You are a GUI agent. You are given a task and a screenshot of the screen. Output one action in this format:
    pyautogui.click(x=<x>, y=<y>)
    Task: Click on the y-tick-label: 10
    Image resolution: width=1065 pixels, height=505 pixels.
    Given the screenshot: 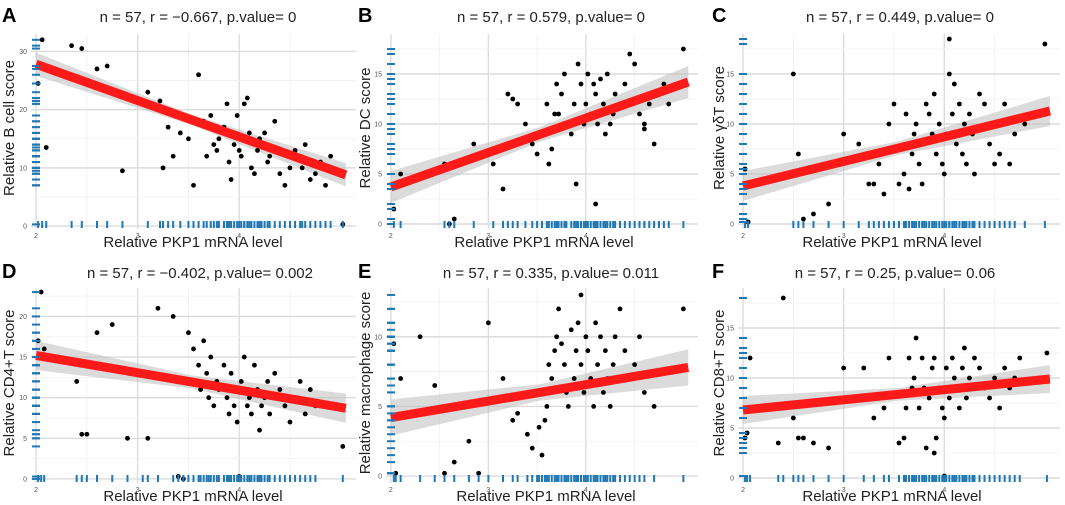 What is the action you would take?
    pyautogui.click(x=23, y=168)
    